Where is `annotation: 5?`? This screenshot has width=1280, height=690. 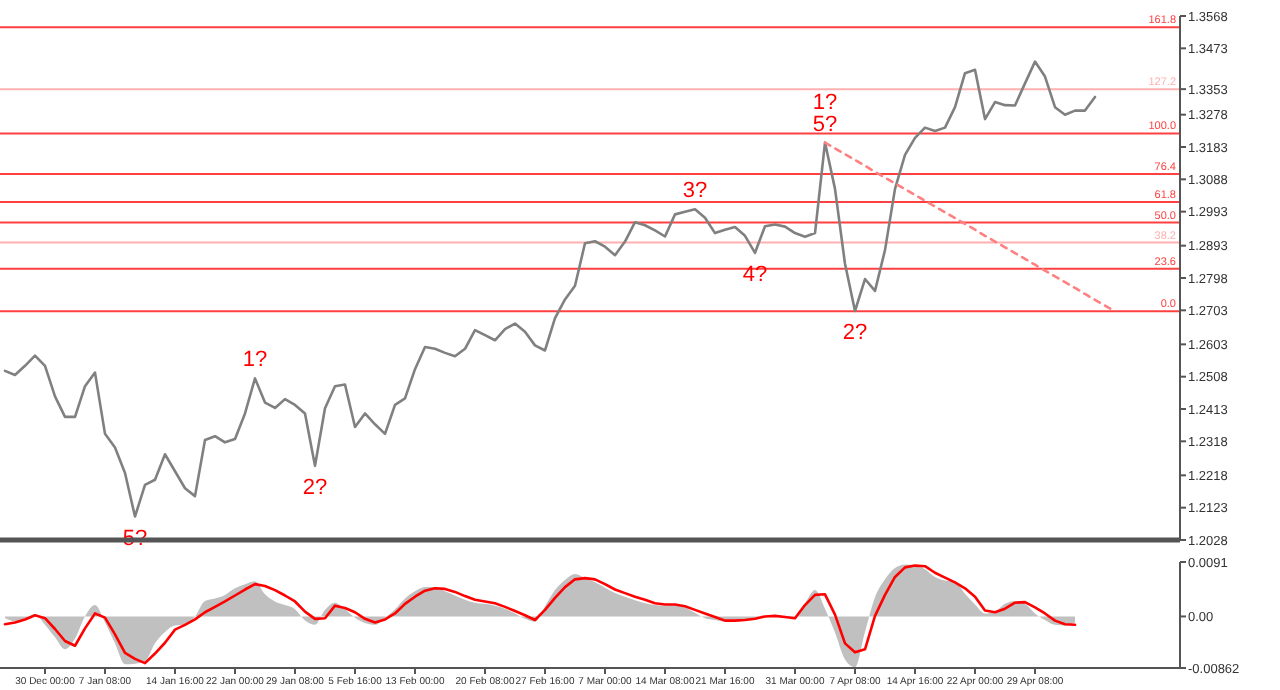
annotation: 5? is located at coordinates (825, 124).